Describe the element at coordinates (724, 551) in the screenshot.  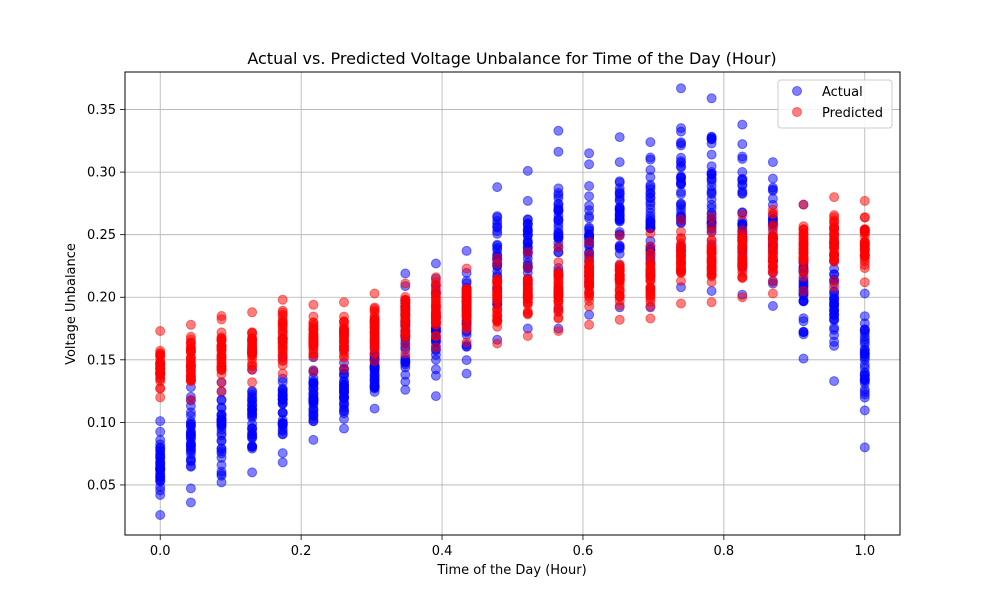
I see `x-tick-label: 0.8` at that location.